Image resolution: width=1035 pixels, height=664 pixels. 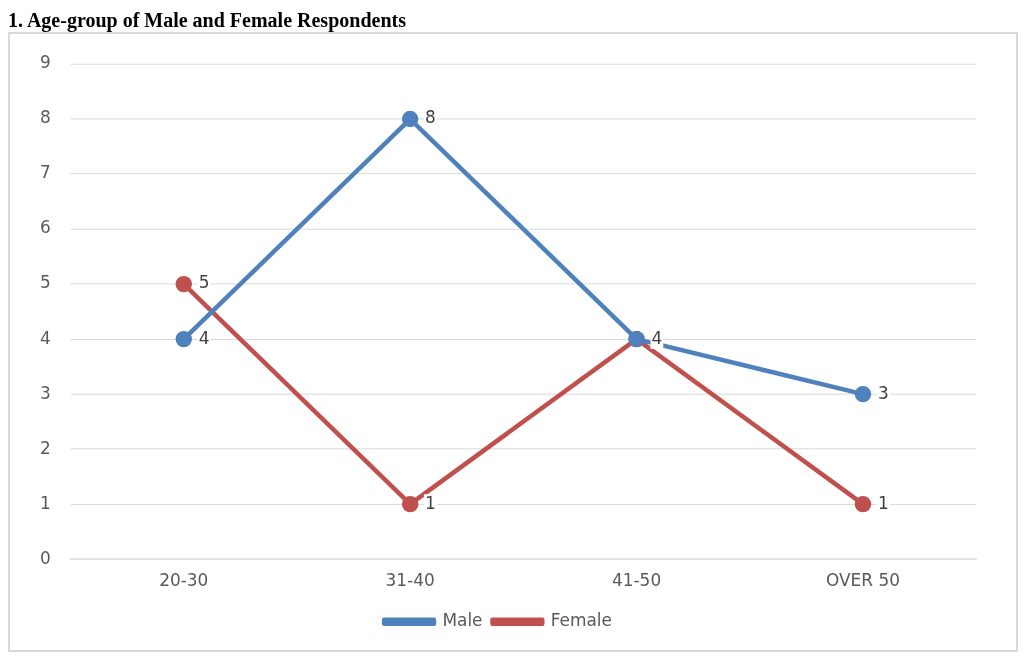 What do you see at coordinates (45, 337) in the screenshot?
I see `y-tick-label: 4` at bounding box center [45, 337].